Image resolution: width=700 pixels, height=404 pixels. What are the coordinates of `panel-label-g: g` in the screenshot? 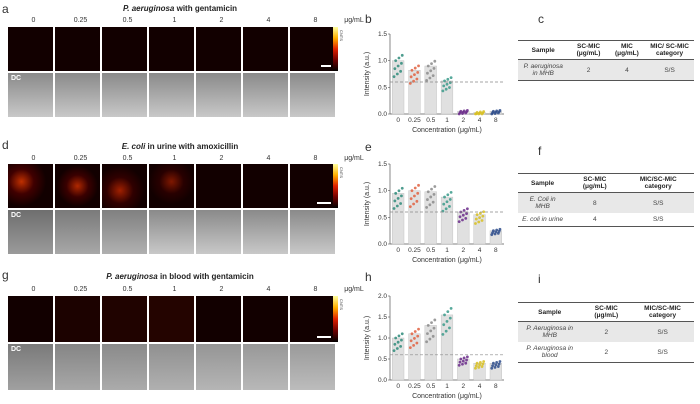 It's located at (5, 275).